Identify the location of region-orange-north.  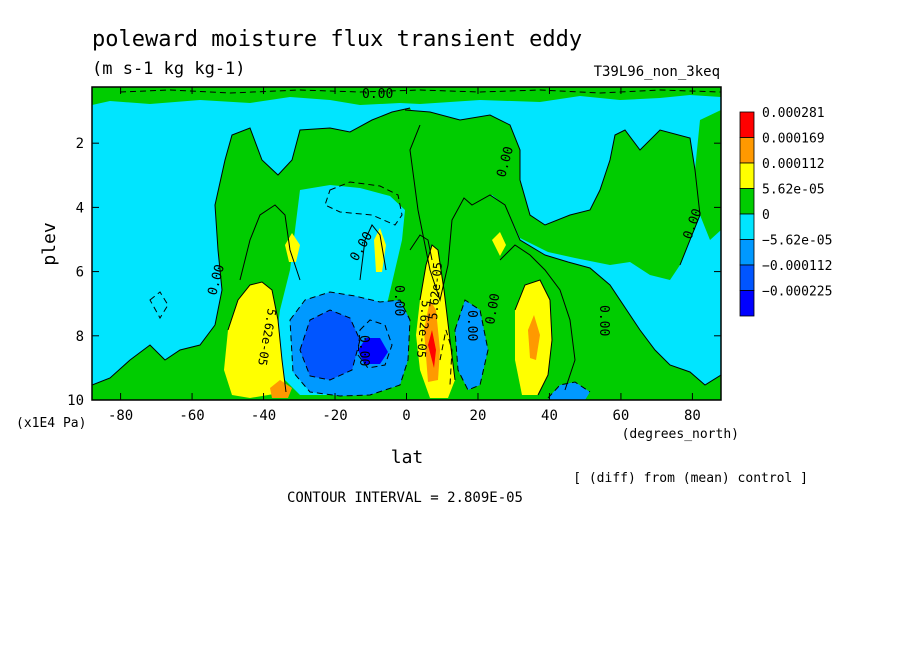
(534, 337).